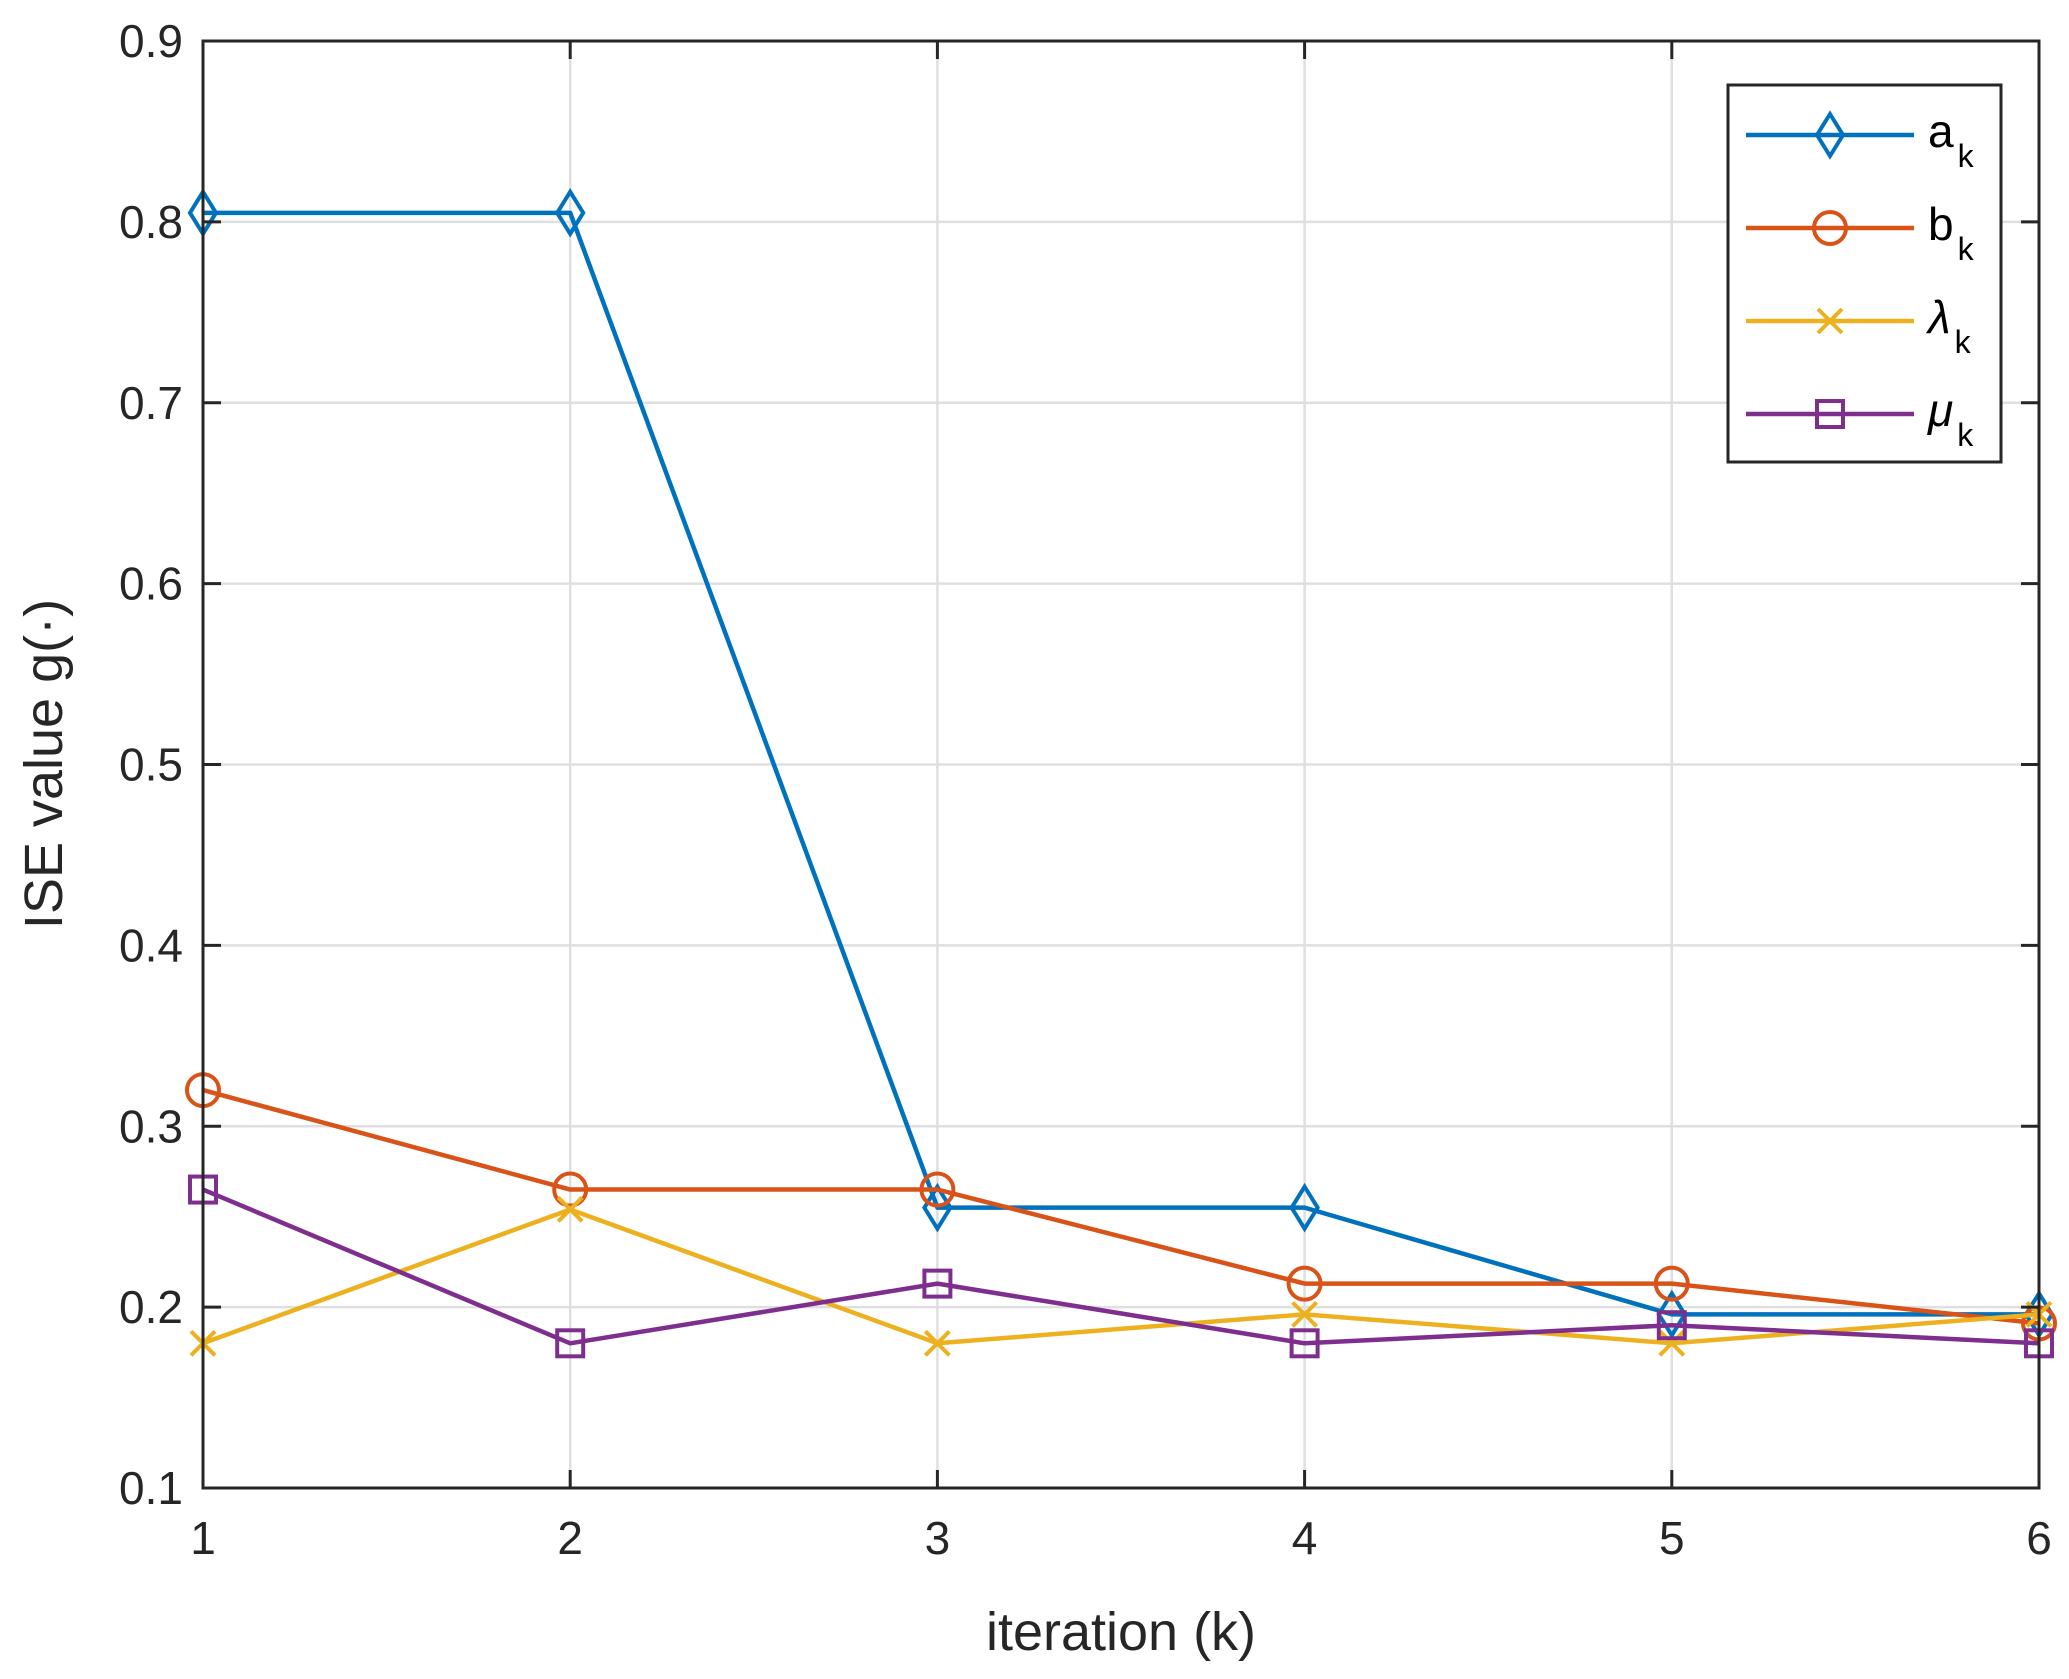 This screenshot has width=2069, height=1679. What do you see at coordinates (570, 1538) in the screenshot?
I see `x-tick-label: 2` at bounding box center [570, 1538].